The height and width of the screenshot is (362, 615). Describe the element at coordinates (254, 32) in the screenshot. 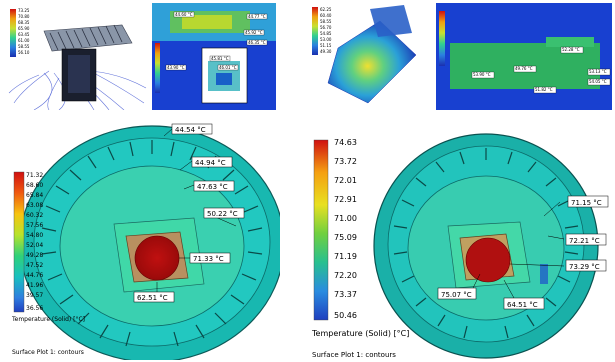

I see `svg-text: 45.92 °C` at that location.